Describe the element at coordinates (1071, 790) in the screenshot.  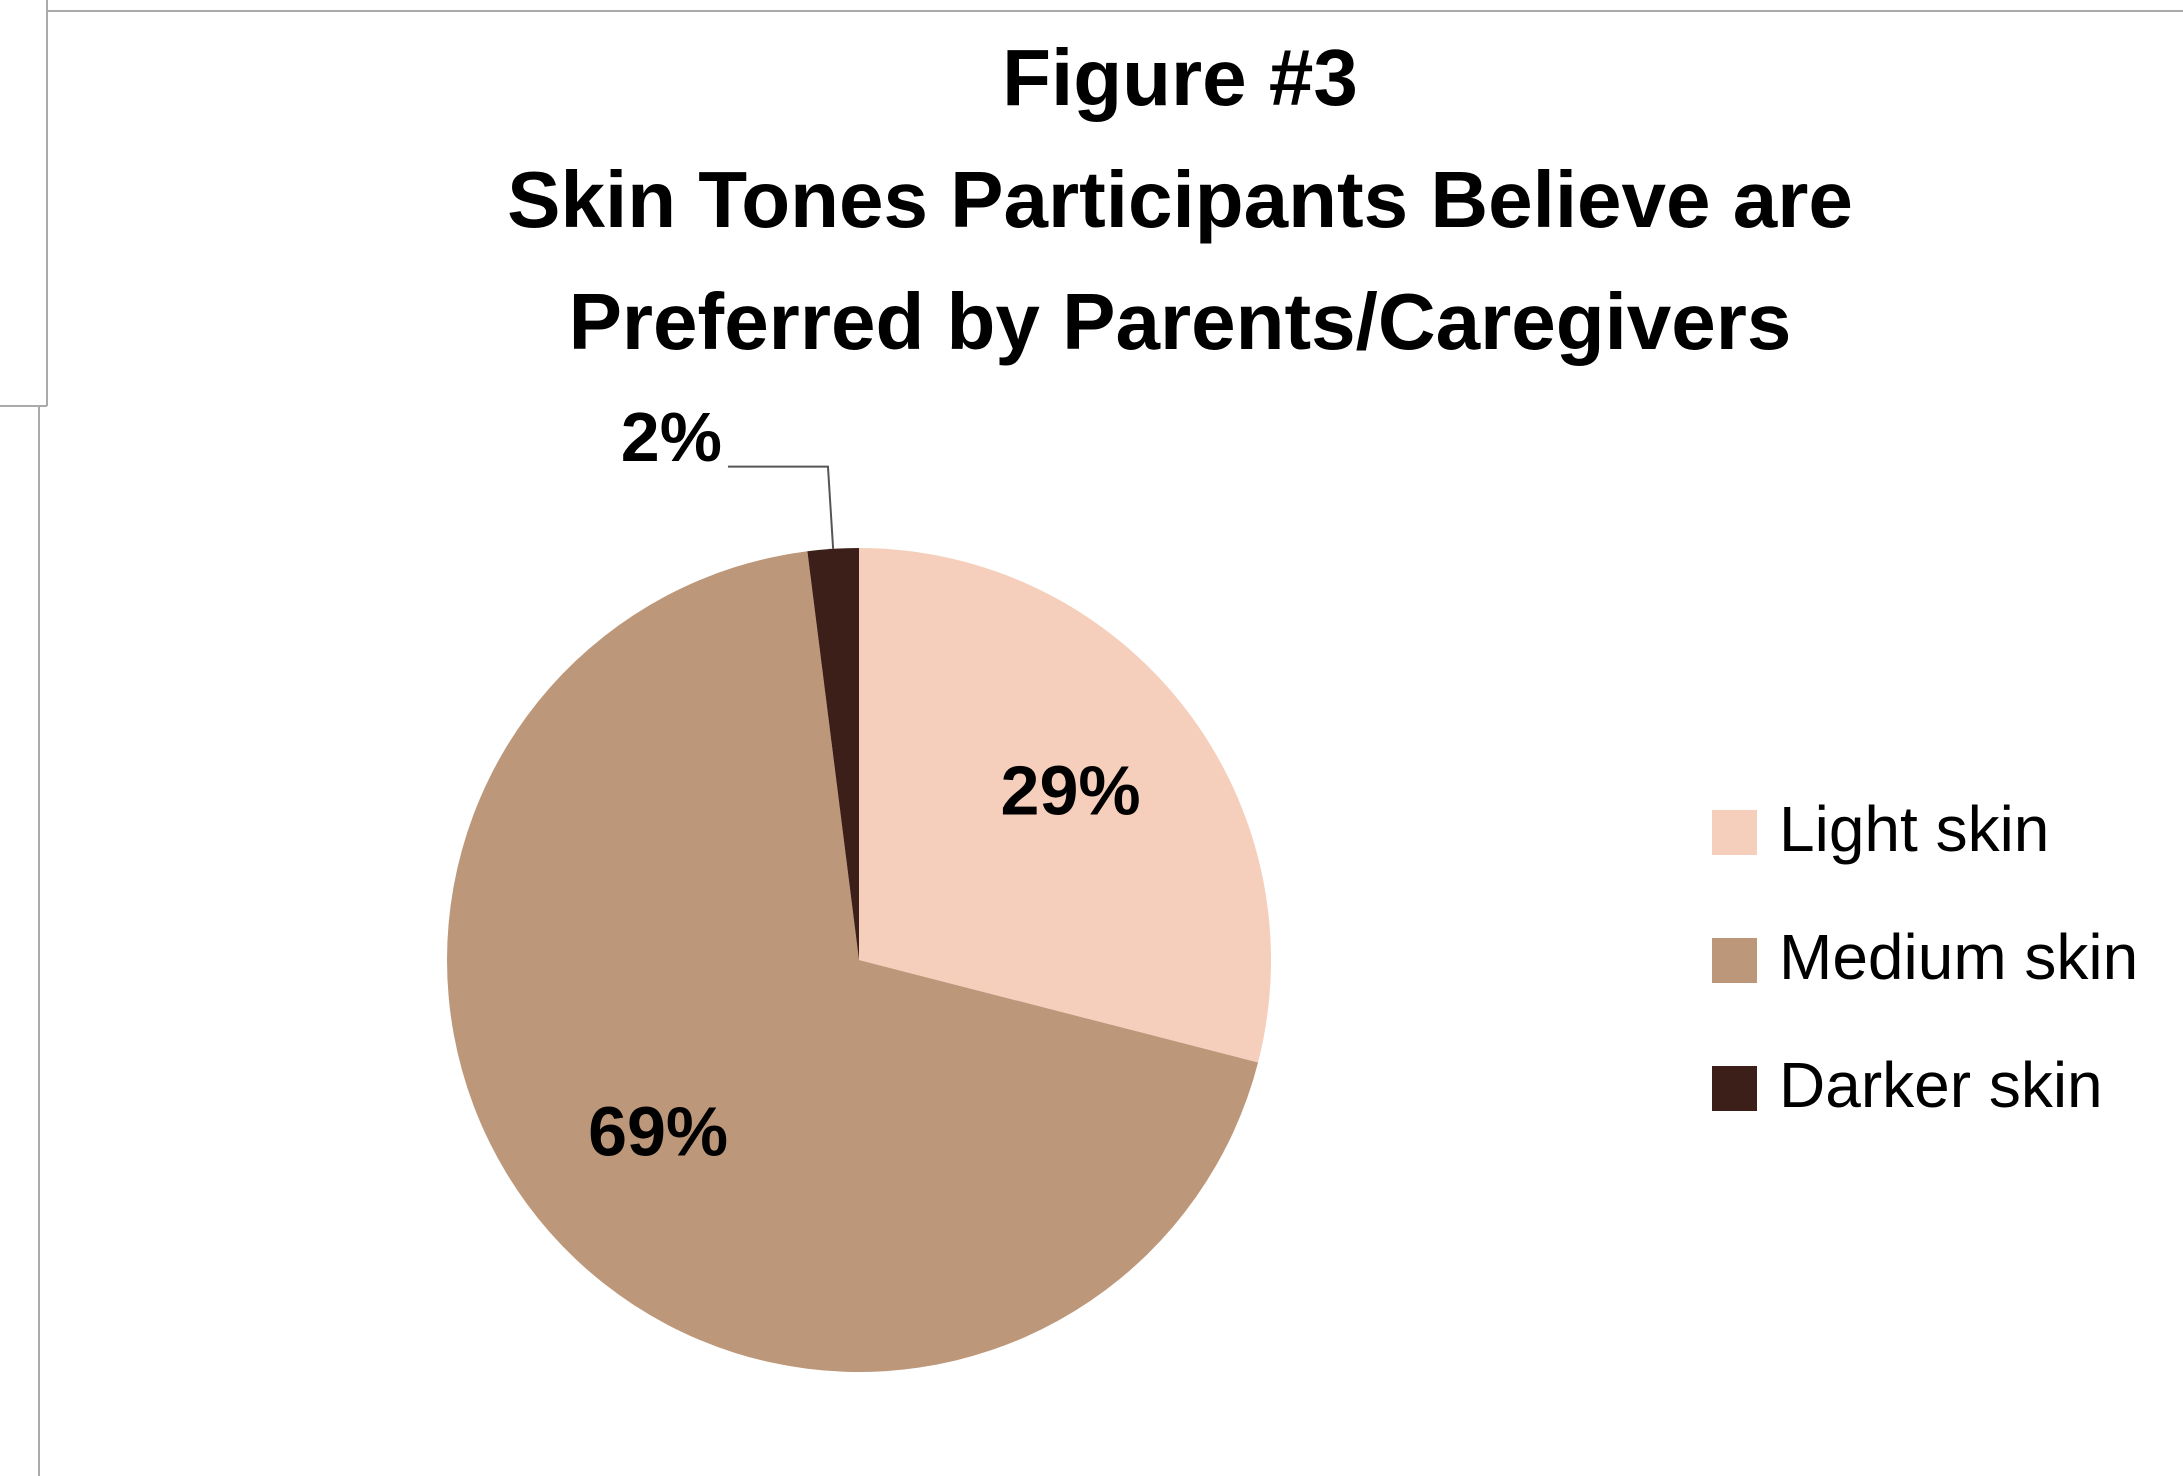
I see `data-label: 29%` at that location.